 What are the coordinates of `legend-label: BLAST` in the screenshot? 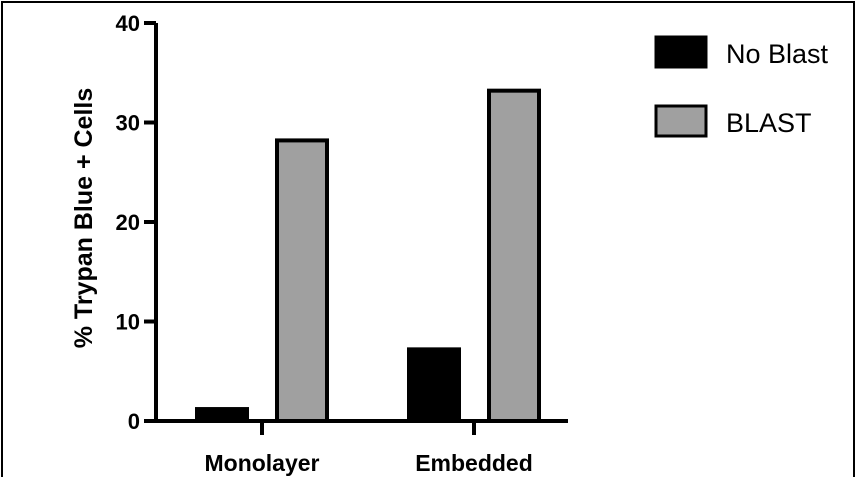 It's located at (769, 123).